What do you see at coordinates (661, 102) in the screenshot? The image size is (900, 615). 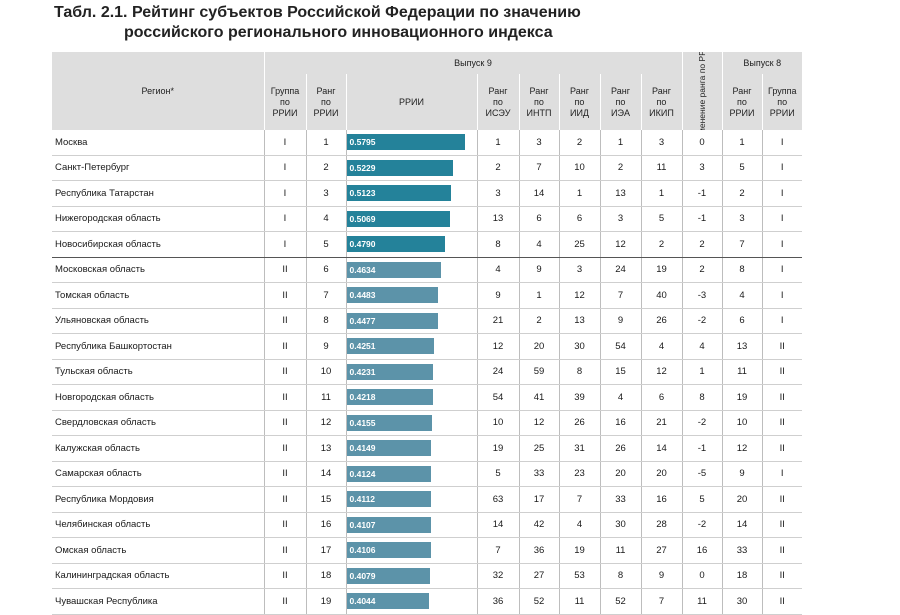 I see `header-rank-ikip: Ранг по ИКИП` at bounding box center [661, 102].